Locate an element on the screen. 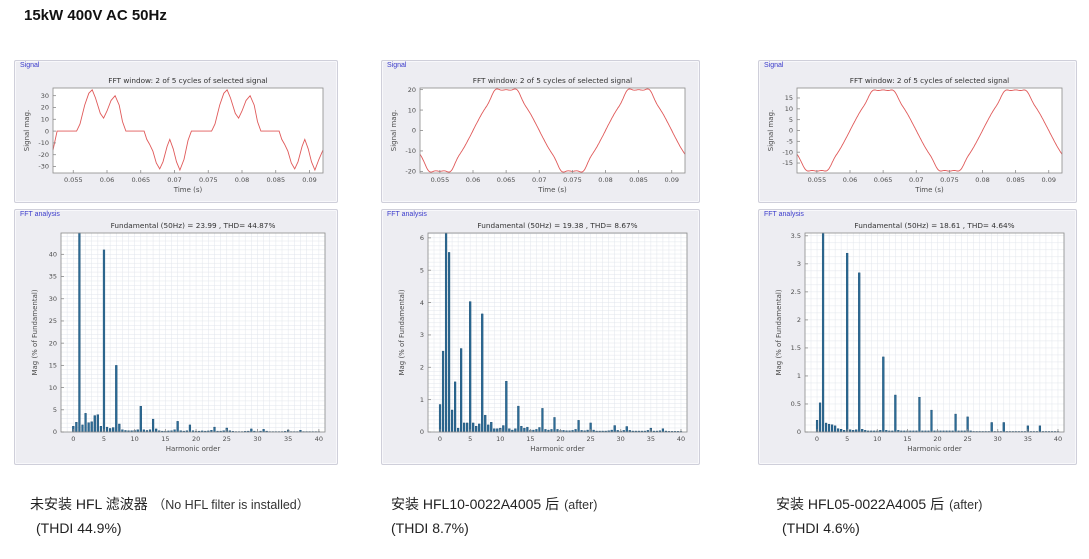  svg-text: 0.09 is located at coordinates (672, 180).